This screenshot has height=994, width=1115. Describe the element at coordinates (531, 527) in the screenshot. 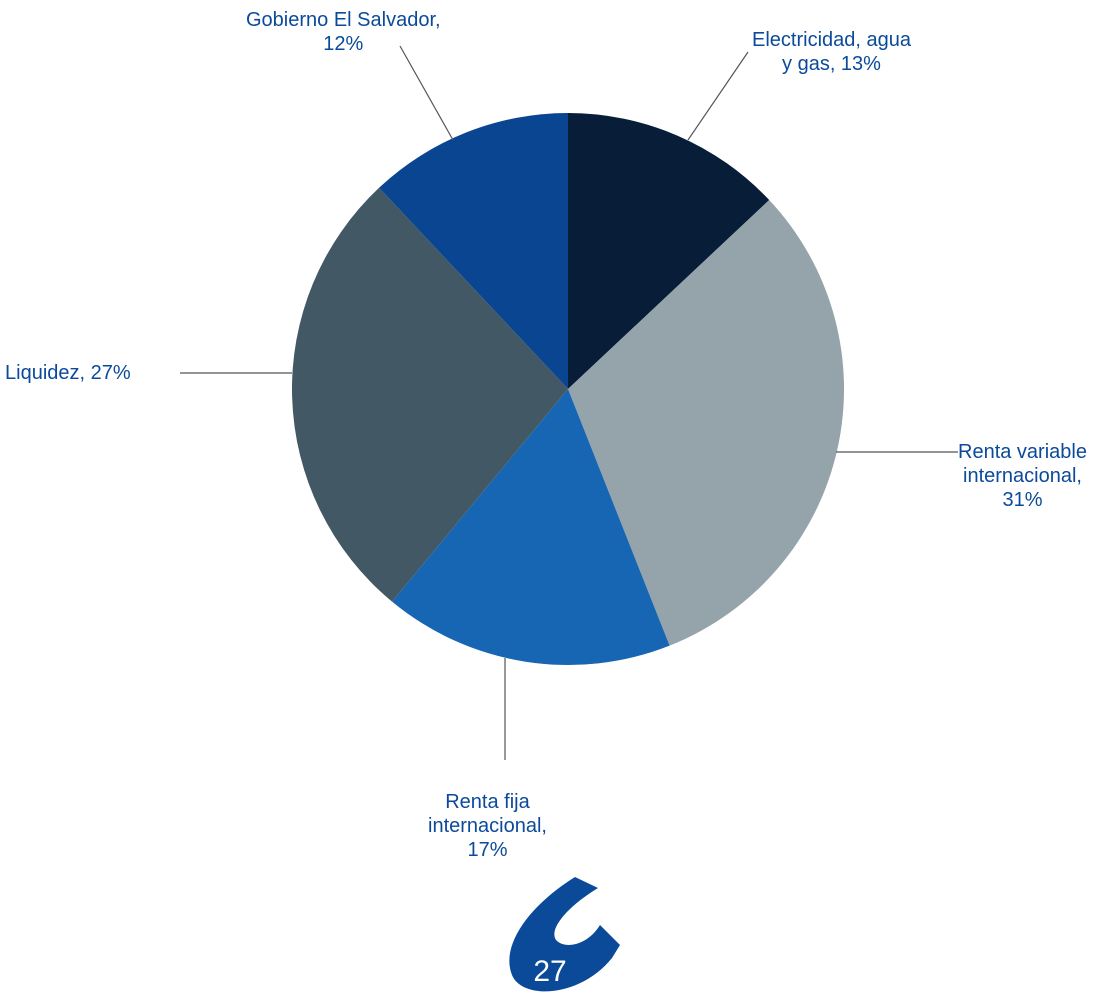

I see `pie-slice-renta-fija` at that location.